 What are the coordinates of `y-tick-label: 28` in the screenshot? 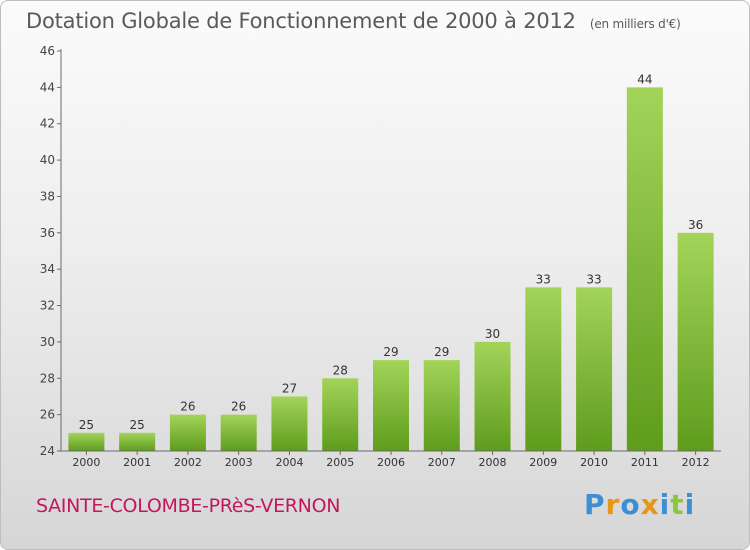 It's located at (47, 378).